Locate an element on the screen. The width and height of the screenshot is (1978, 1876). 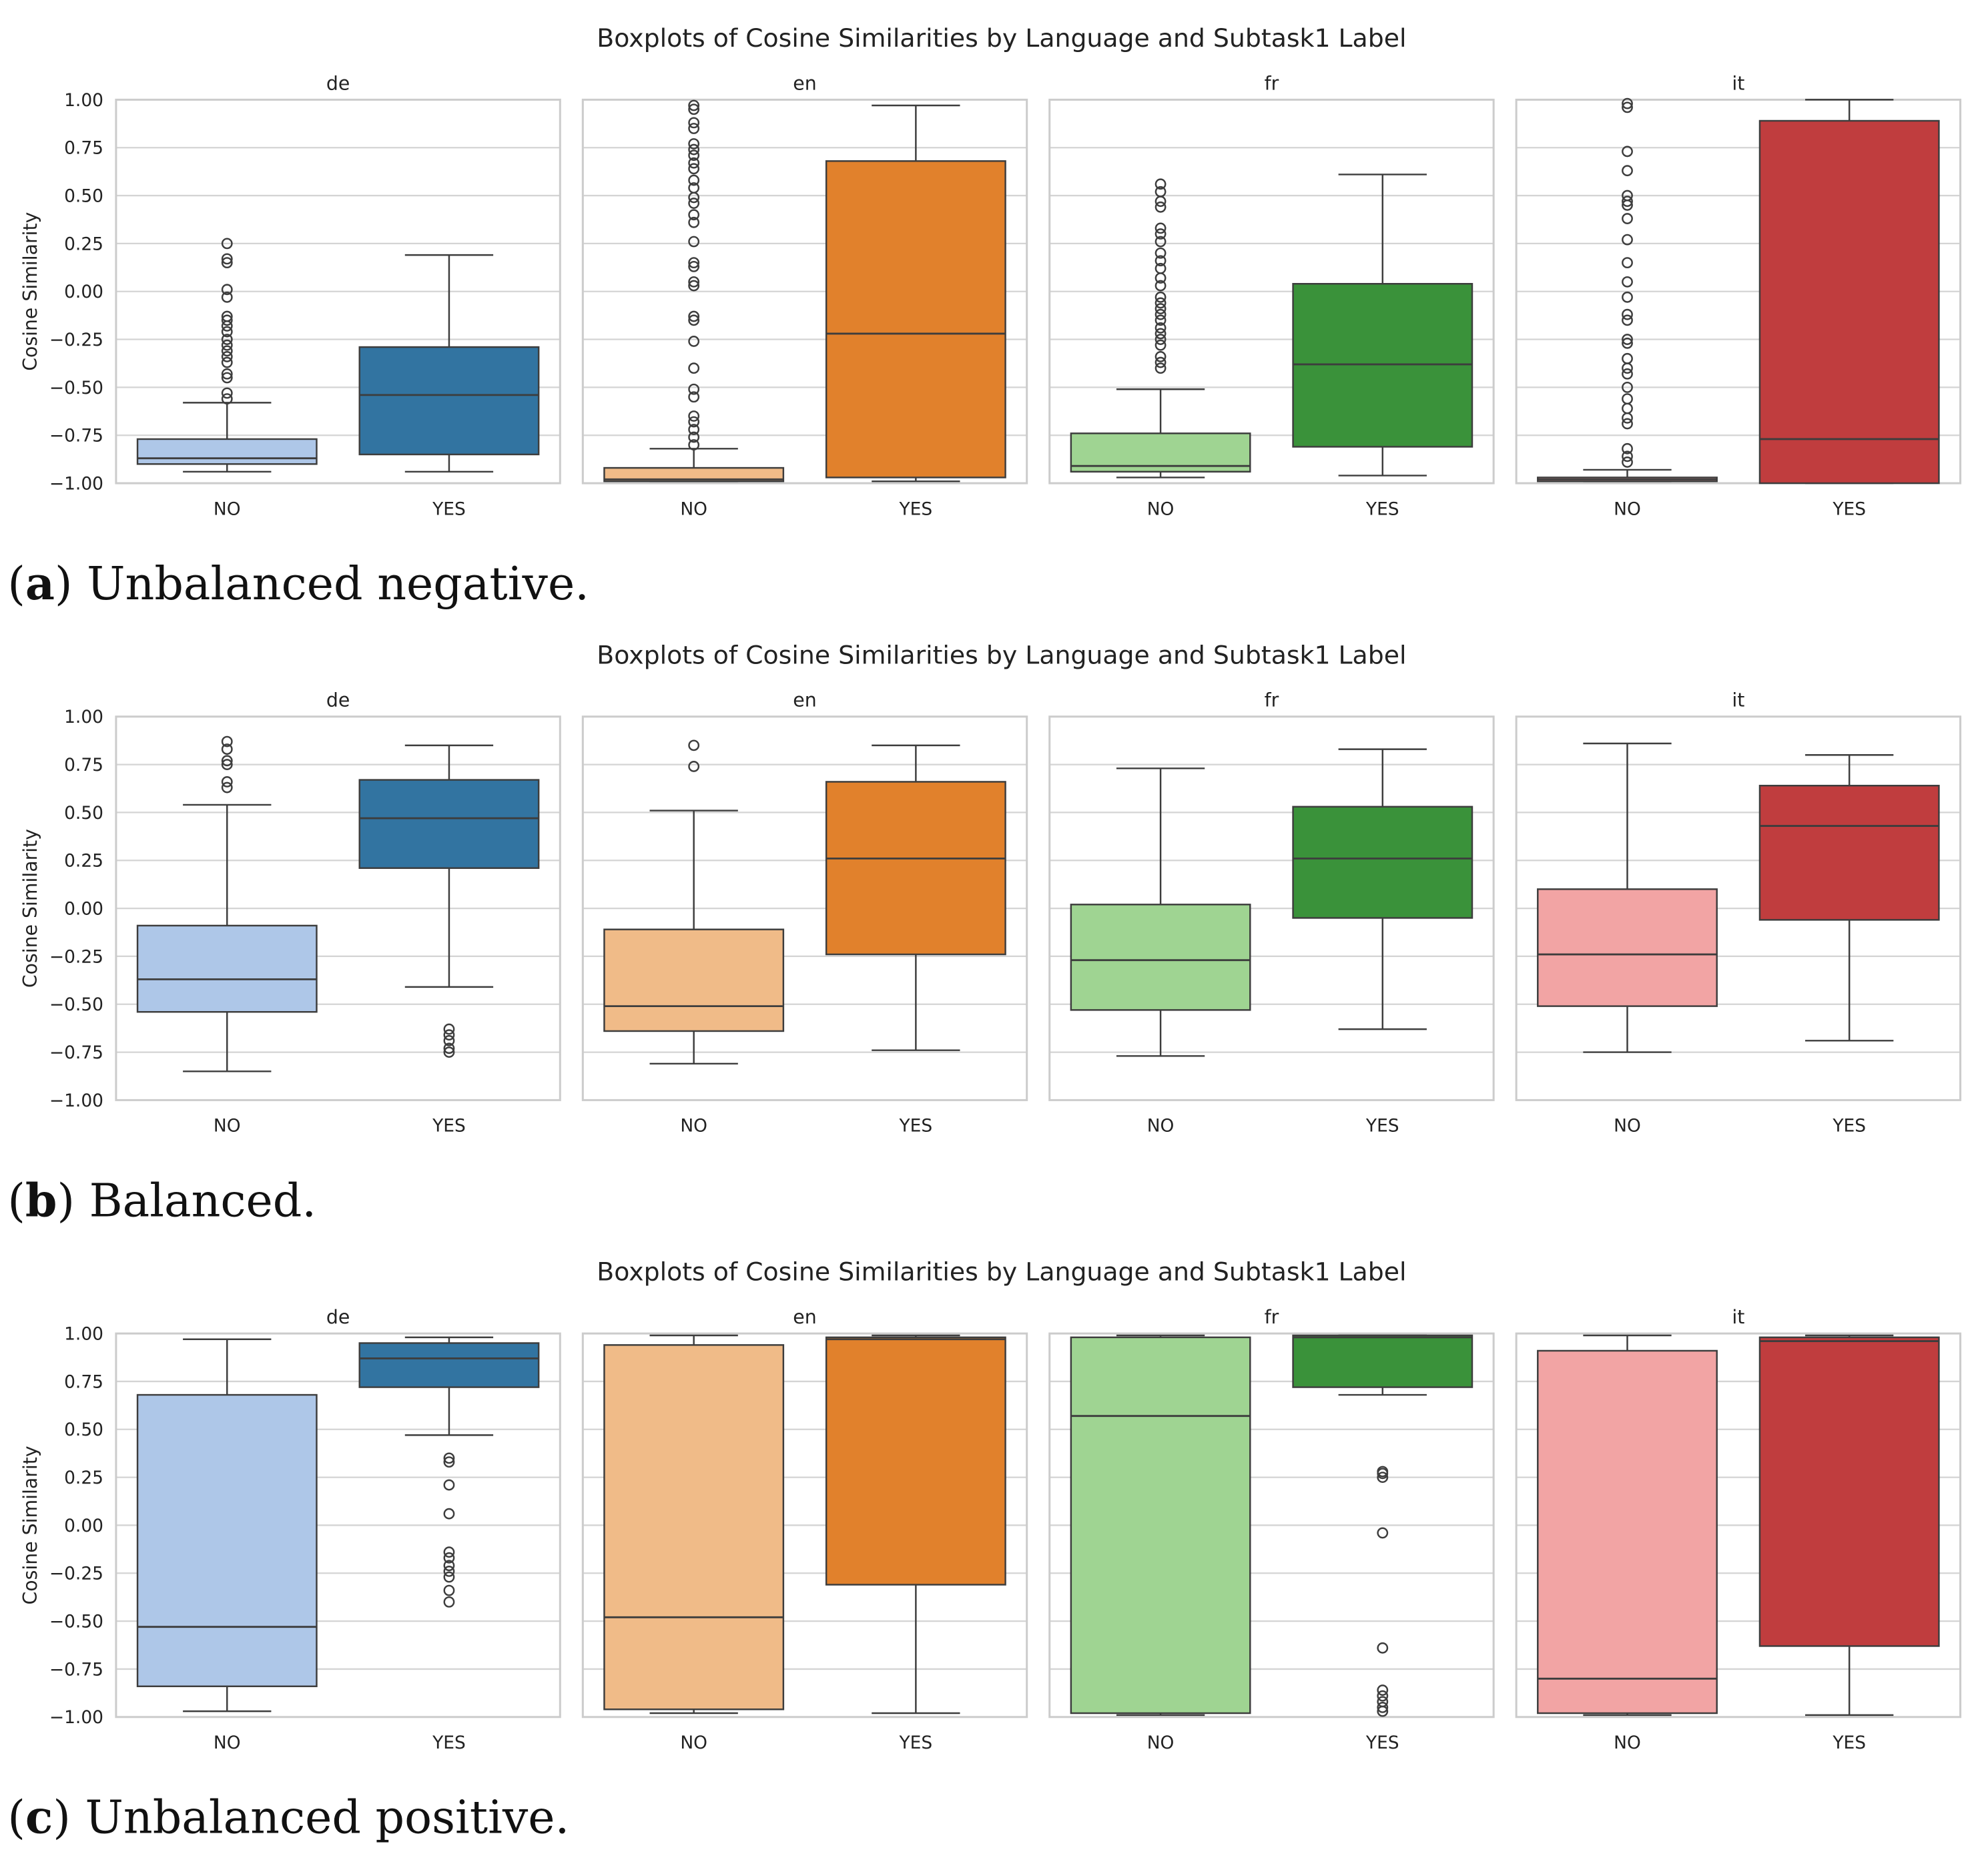
caption-letter: a is located at coordinates (40, 584).